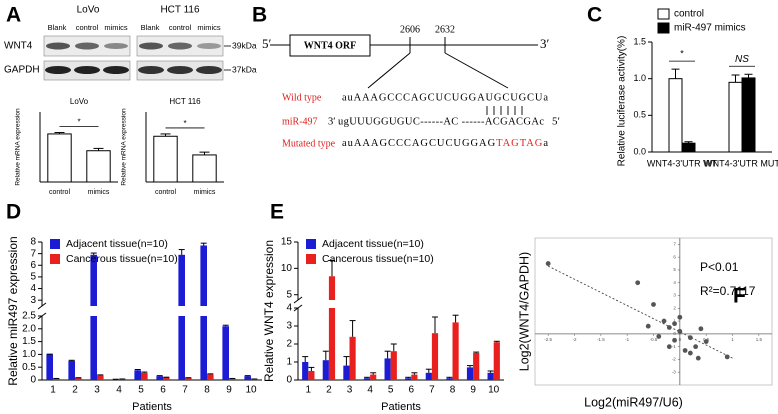  Describe the element at coordinates (79, 101) in the screenshot. I see `chart-title: LoVo` at that location.